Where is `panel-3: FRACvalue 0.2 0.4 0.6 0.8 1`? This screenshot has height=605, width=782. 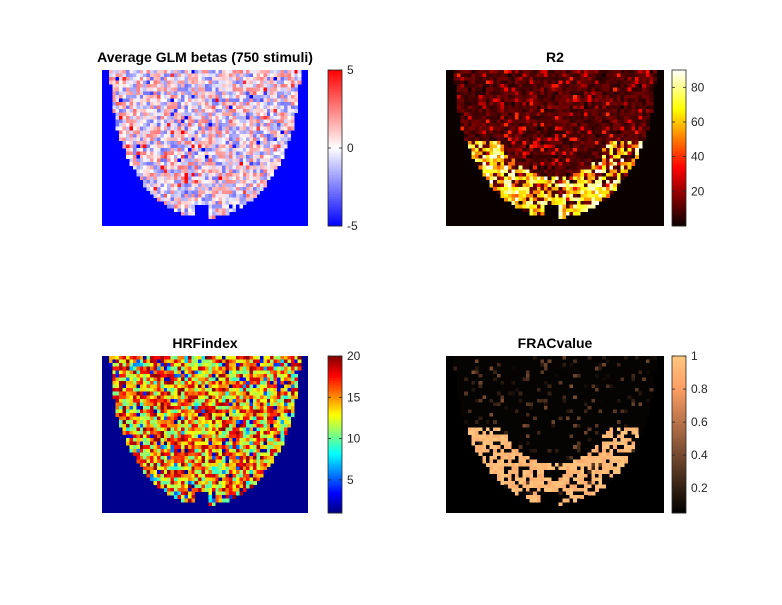
panel-3: FRACvalue 0.2 0.4 0.6 0.8 1 is located at coordinates (577, 424).